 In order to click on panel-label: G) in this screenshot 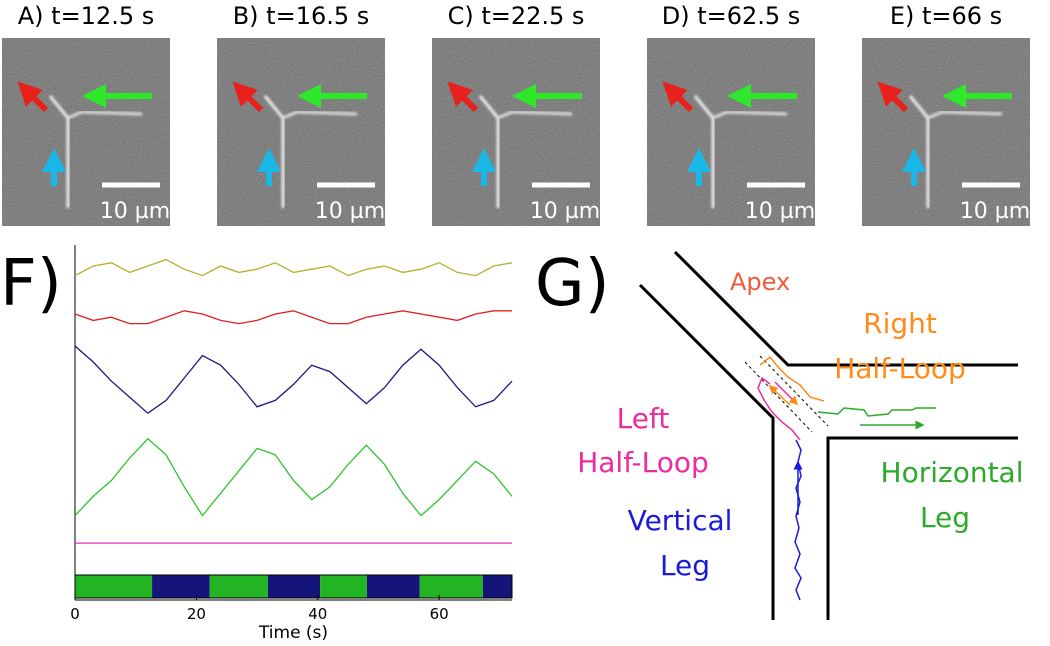, I will do `click(572, 284)`.